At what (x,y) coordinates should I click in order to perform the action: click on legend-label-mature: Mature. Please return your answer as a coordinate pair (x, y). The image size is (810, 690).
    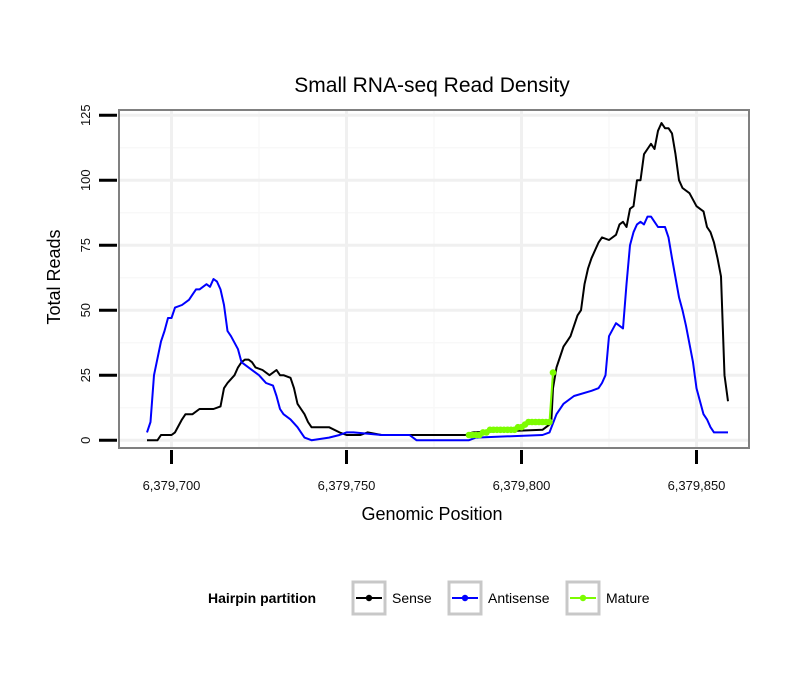
    Looking at the image, I should click on (628, 598).